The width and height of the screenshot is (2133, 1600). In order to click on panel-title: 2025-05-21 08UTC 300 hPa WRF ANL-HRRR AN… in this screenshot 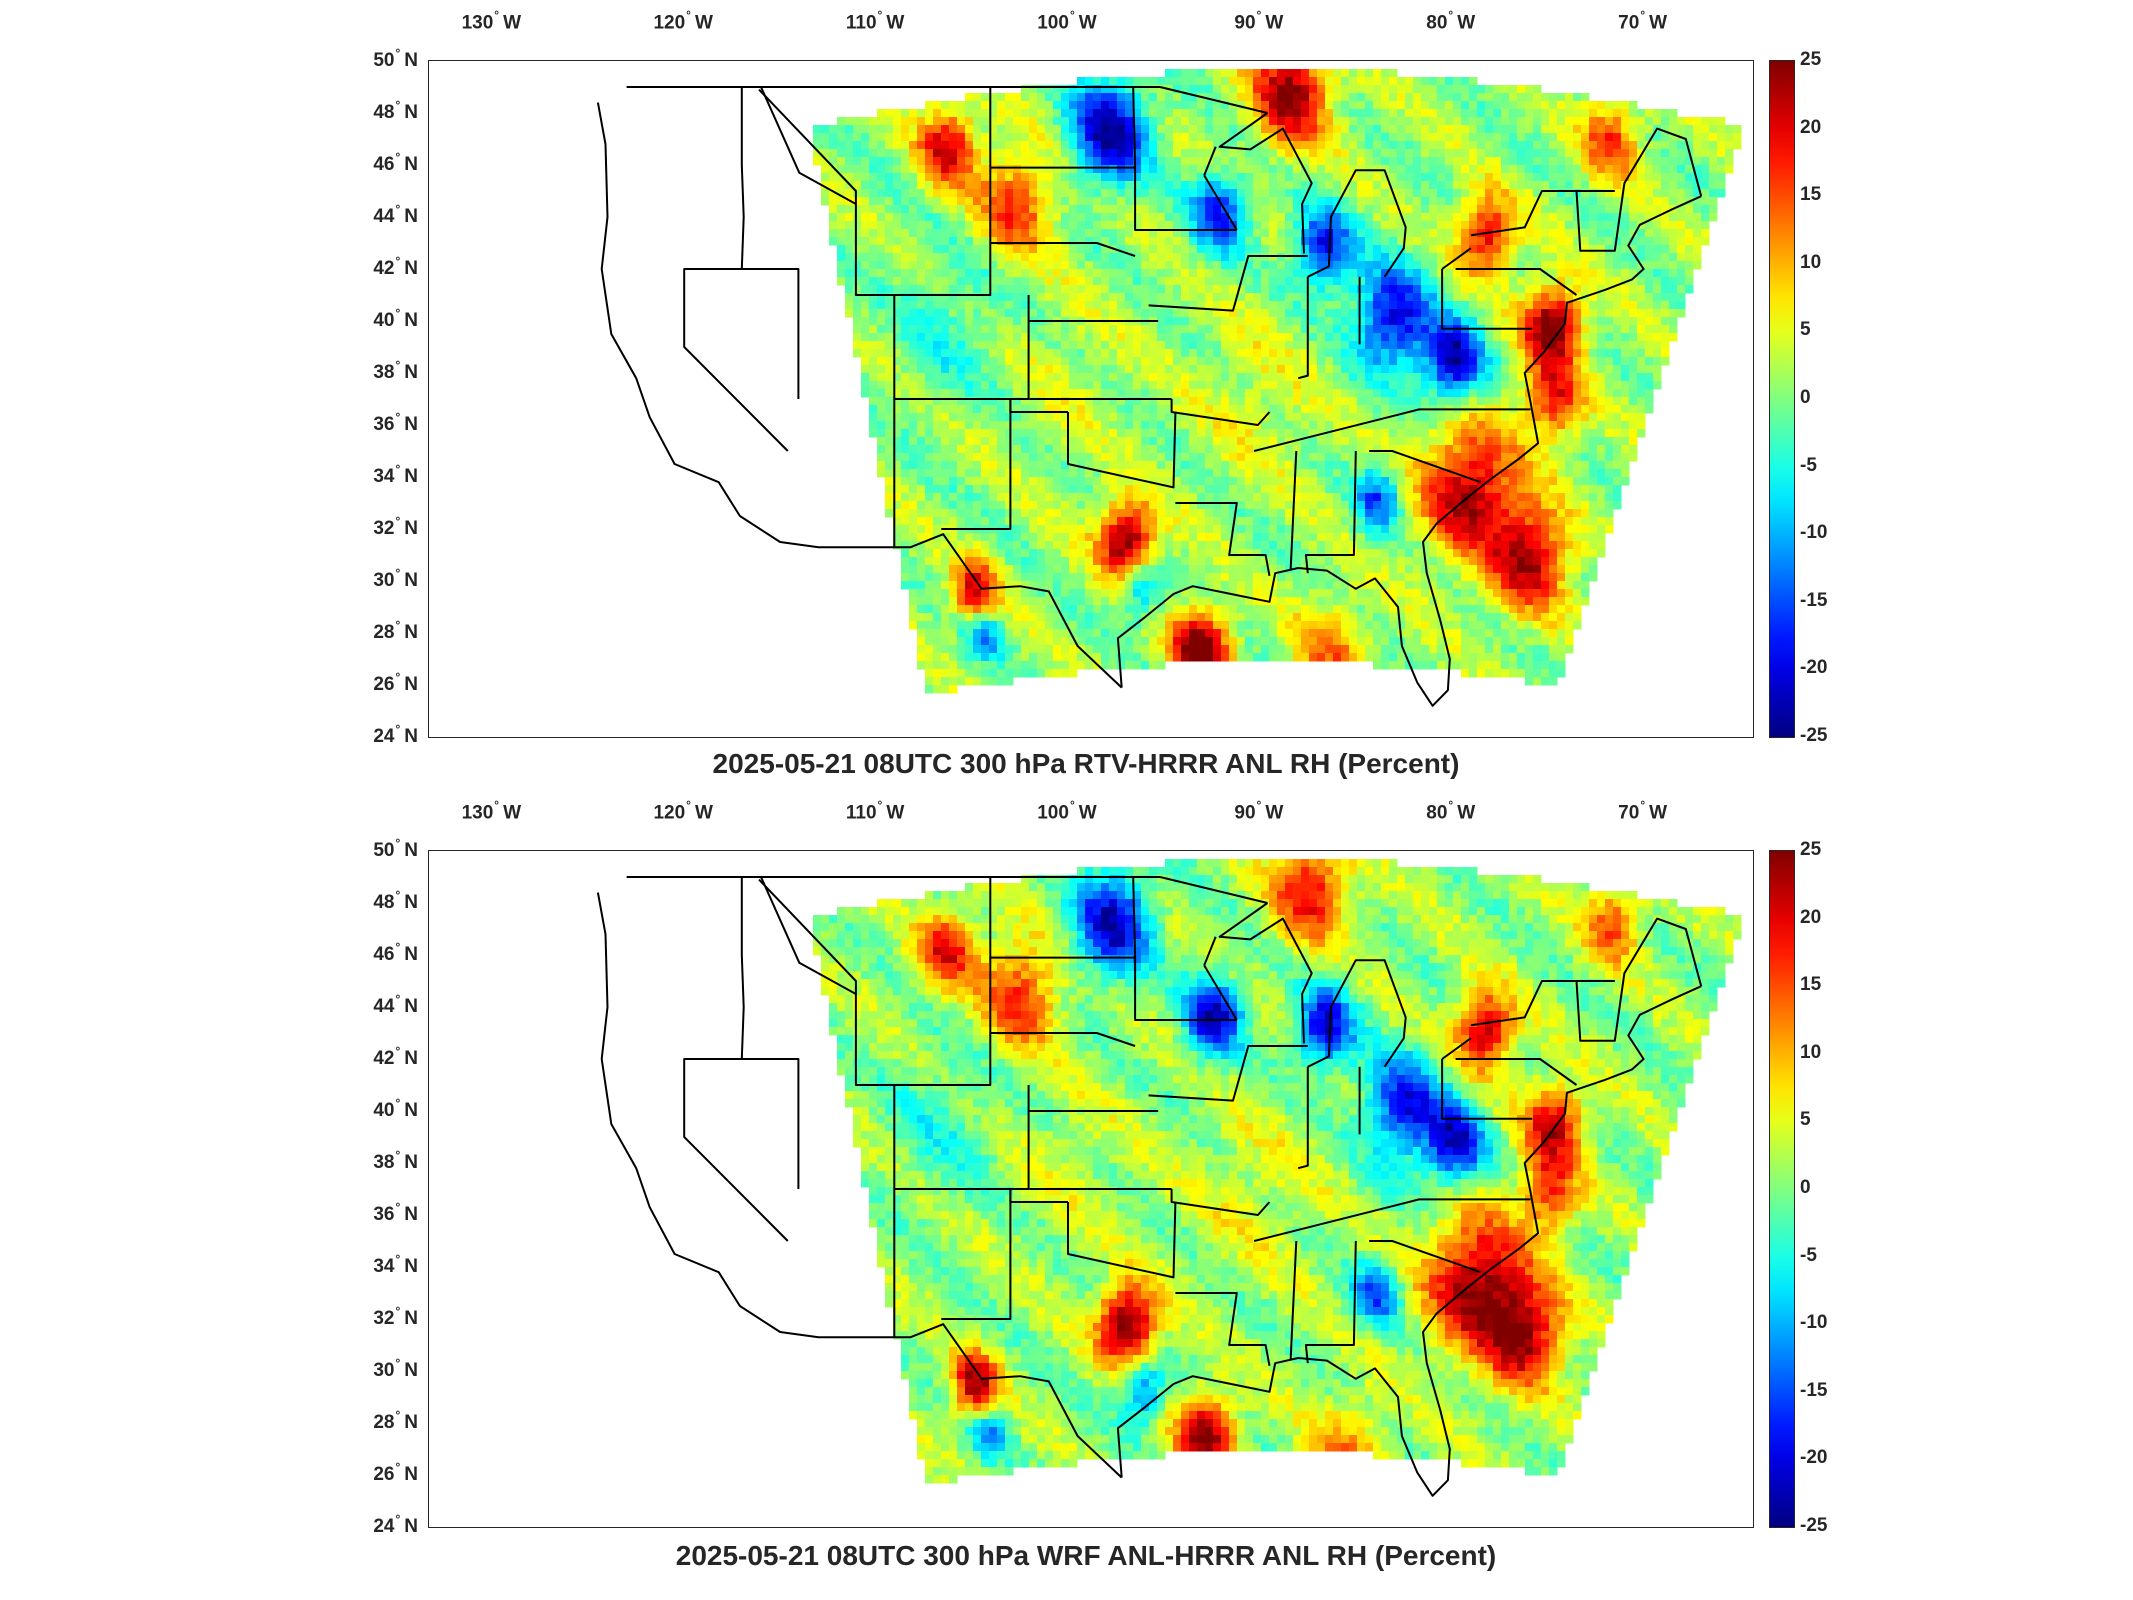, I will do `click(1086, 1555)`.